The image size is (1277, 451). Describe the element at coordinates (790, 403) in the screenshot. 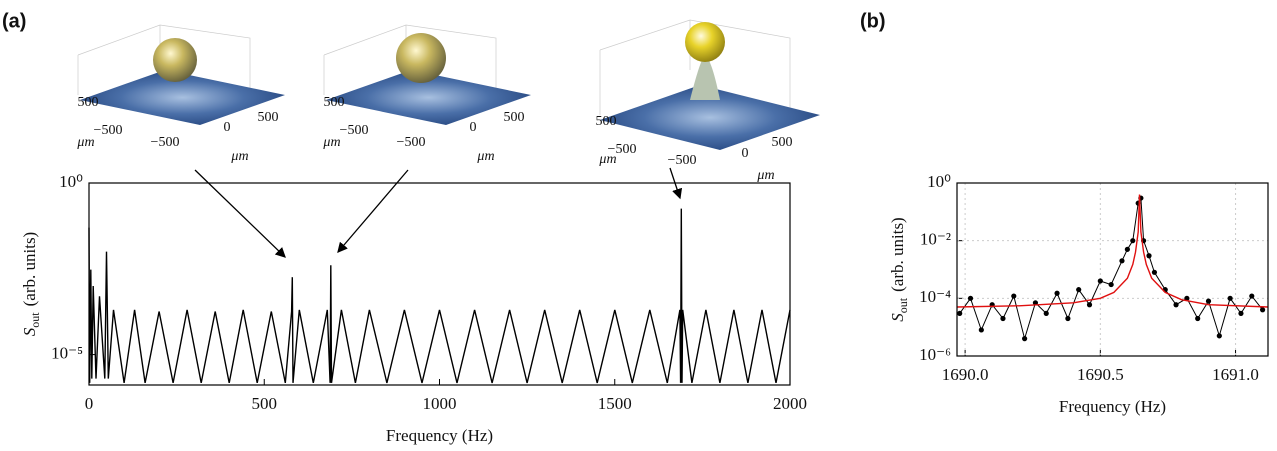

I see `x-tick-label: 2000` at that location.